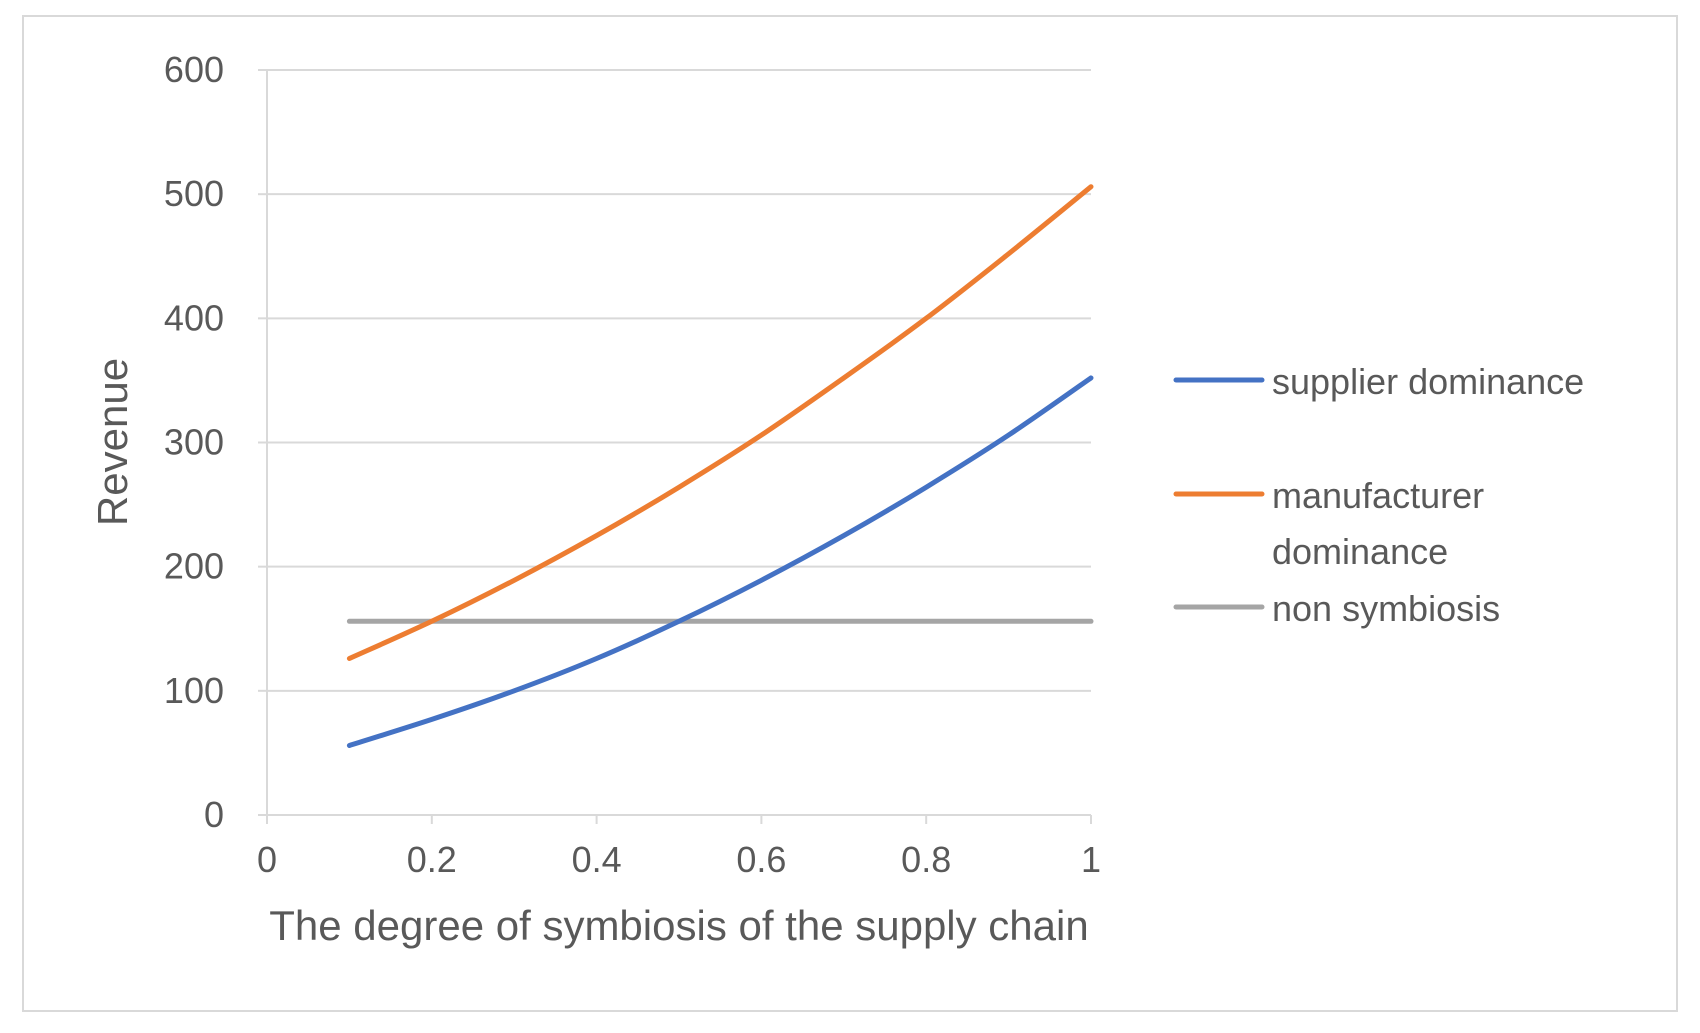 Image resolution: width=1700 pixels, height=1033 pixels. I want to click on legend-item-supplier-dominance: supplier dominance, so click(1378, 381).